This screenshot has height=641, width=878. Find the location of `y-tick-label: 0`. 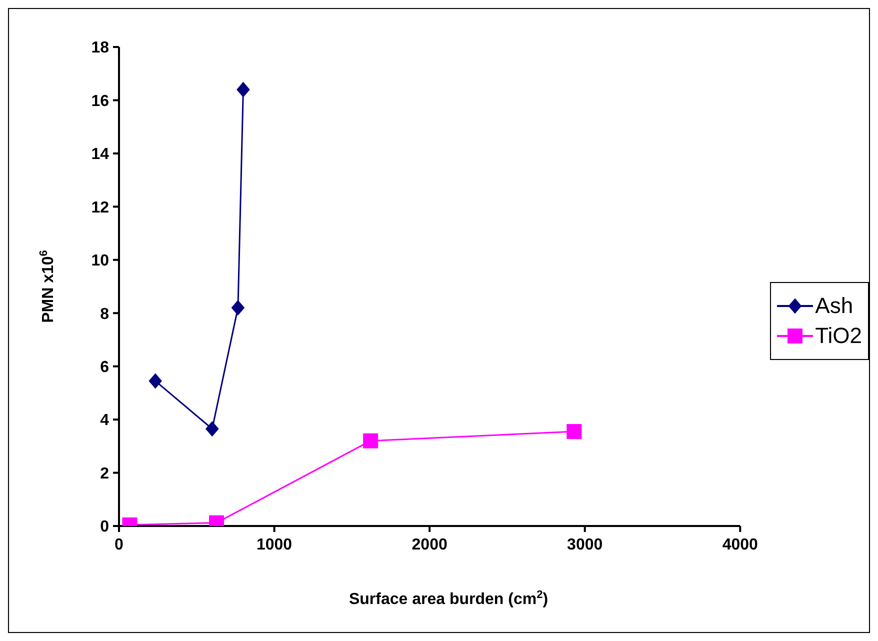

y-tick-label: 0 is located at coordinates (105, 527).